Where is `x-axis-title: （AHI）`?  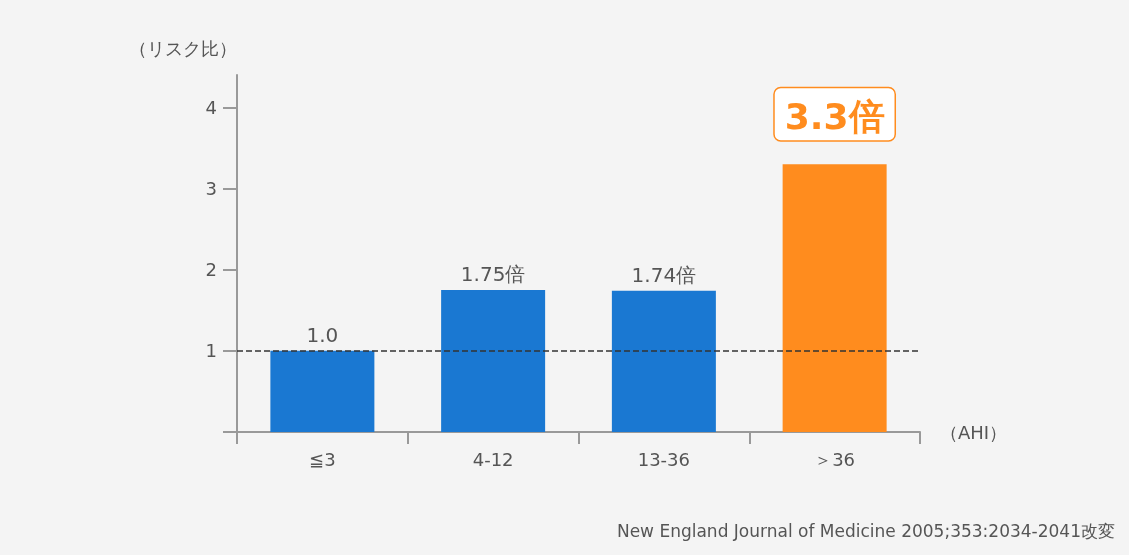 x-axis-title: （AHI） is located at coordinates (974, 432).